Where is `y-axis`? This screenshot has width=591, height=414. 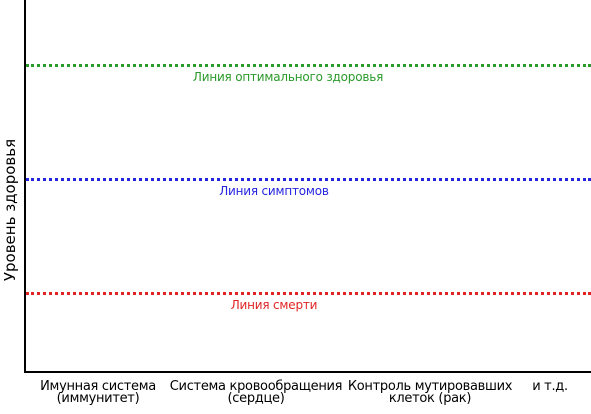
y-axis is located at coordinates (25, 186).